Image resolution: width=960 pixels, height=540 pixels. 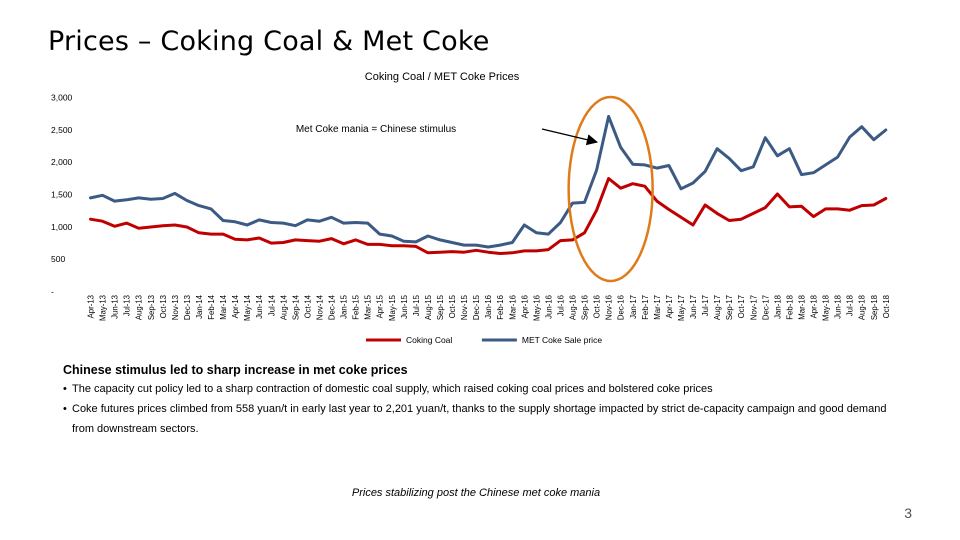 I want to click on x-tick-label: Aug-13, so click(x=139, y=307).